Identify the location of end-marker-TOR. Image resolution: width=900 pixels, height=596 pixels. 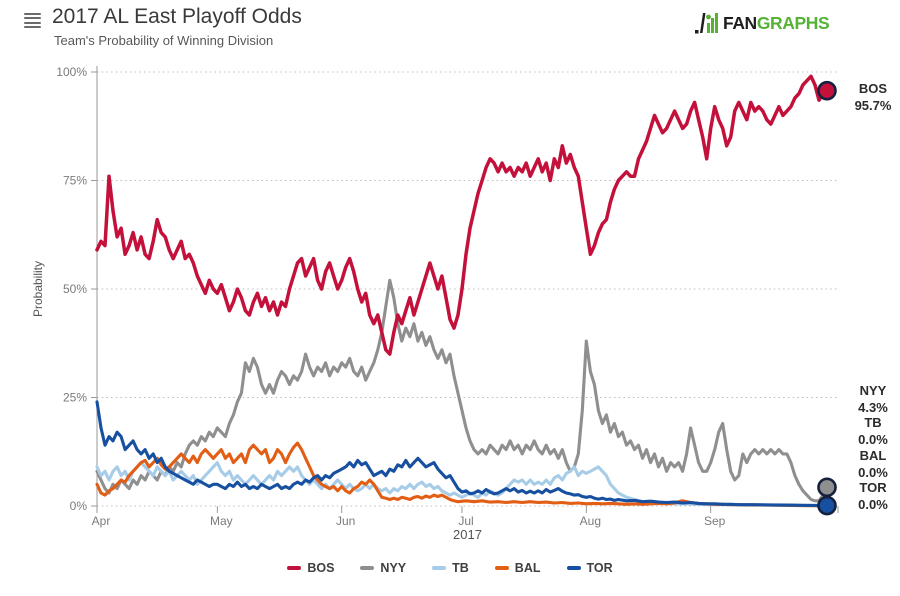
(827, 505).